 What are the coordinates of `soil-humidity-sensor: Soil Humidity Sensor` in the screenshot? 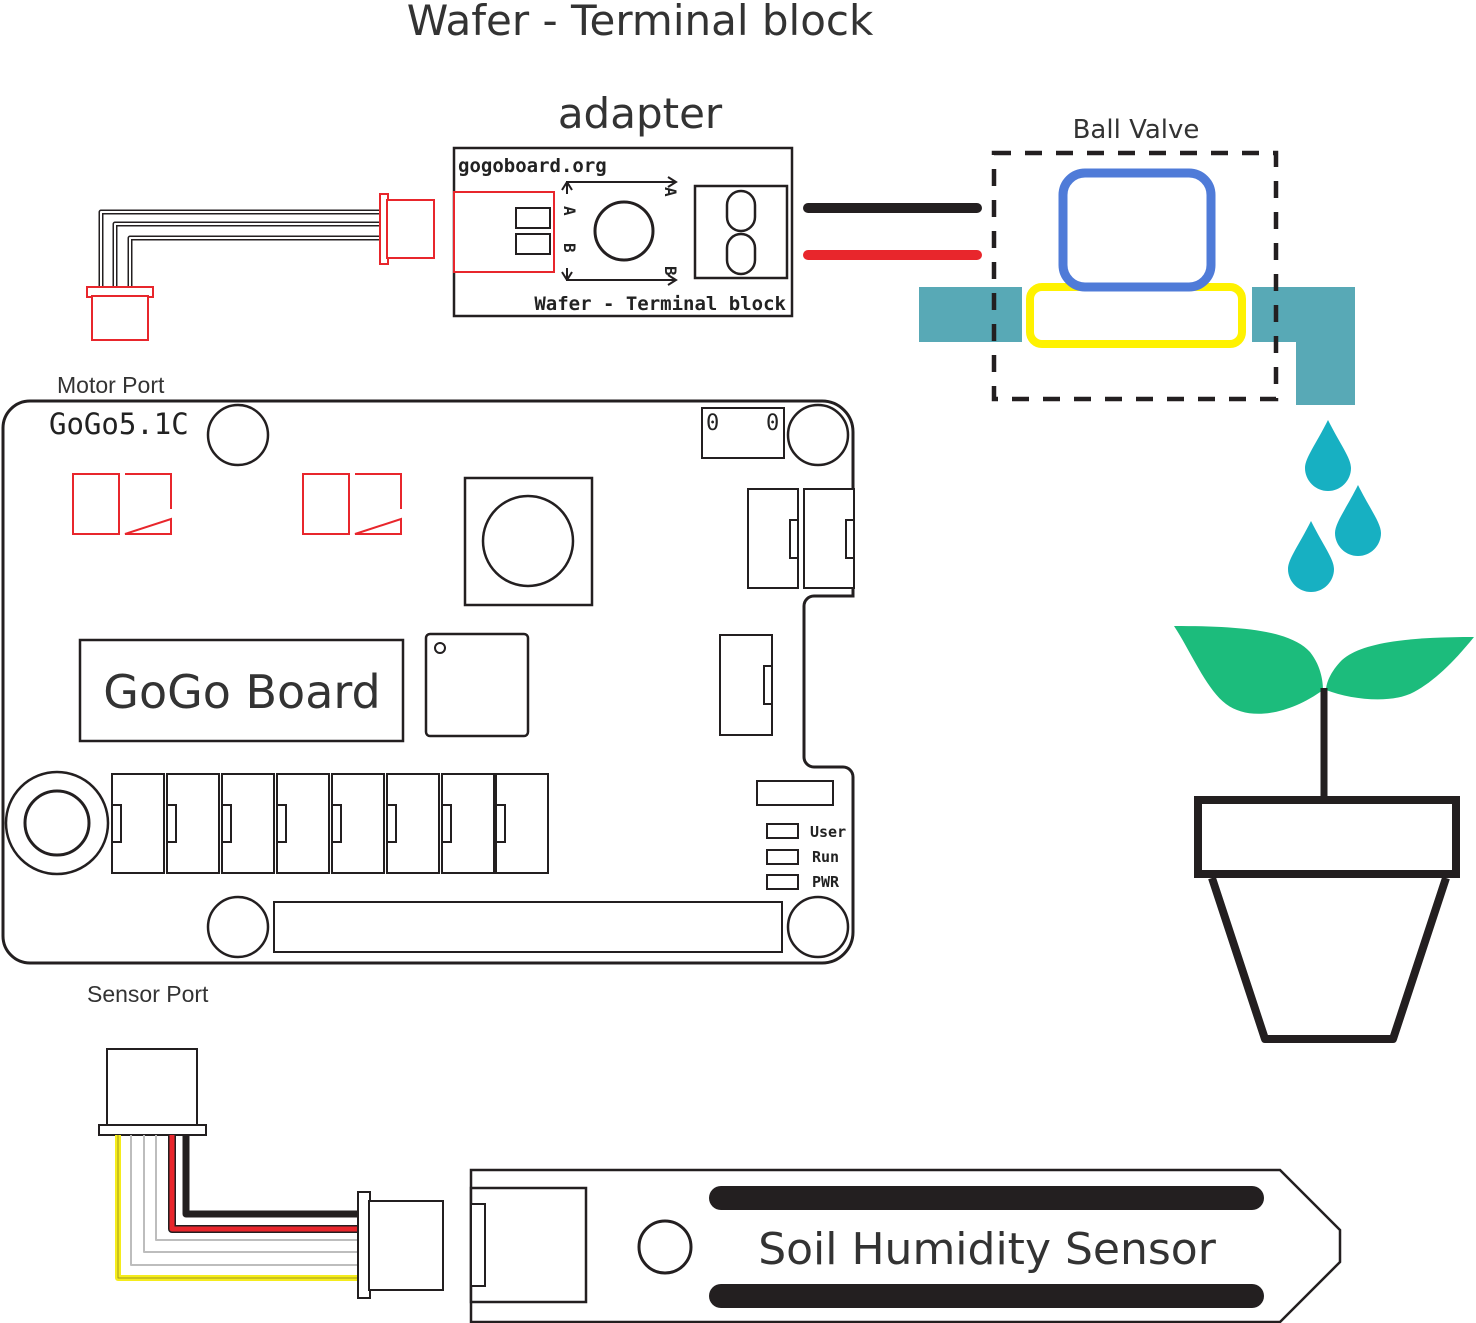 It's located at (905, 1245).